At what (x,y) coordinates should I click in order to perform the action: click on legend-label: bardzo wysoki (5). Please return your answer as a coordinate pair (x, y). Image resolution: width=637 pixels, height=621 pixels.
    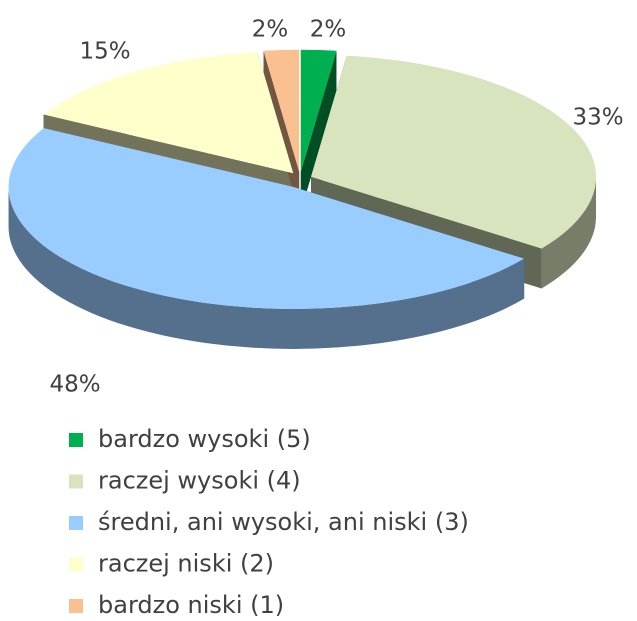
    Looking at the image, I should click on (204, 439).